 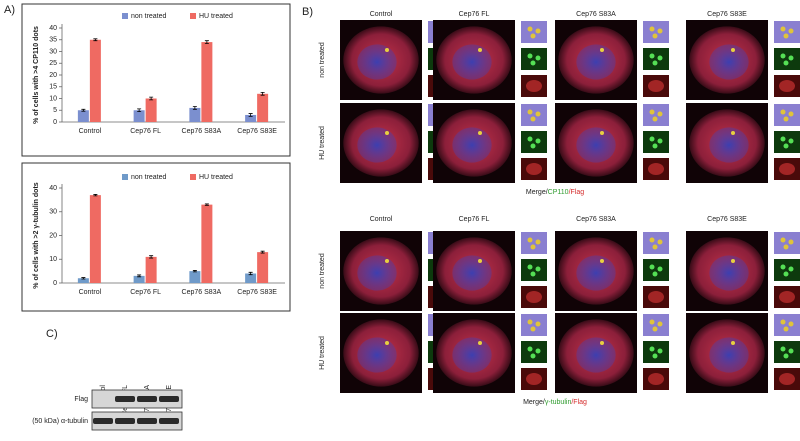 What do you see at coordinates (145, 131) in the screenshot?
I see `x-tick-label: Cep76 FL` at bounding box center [145, 131].